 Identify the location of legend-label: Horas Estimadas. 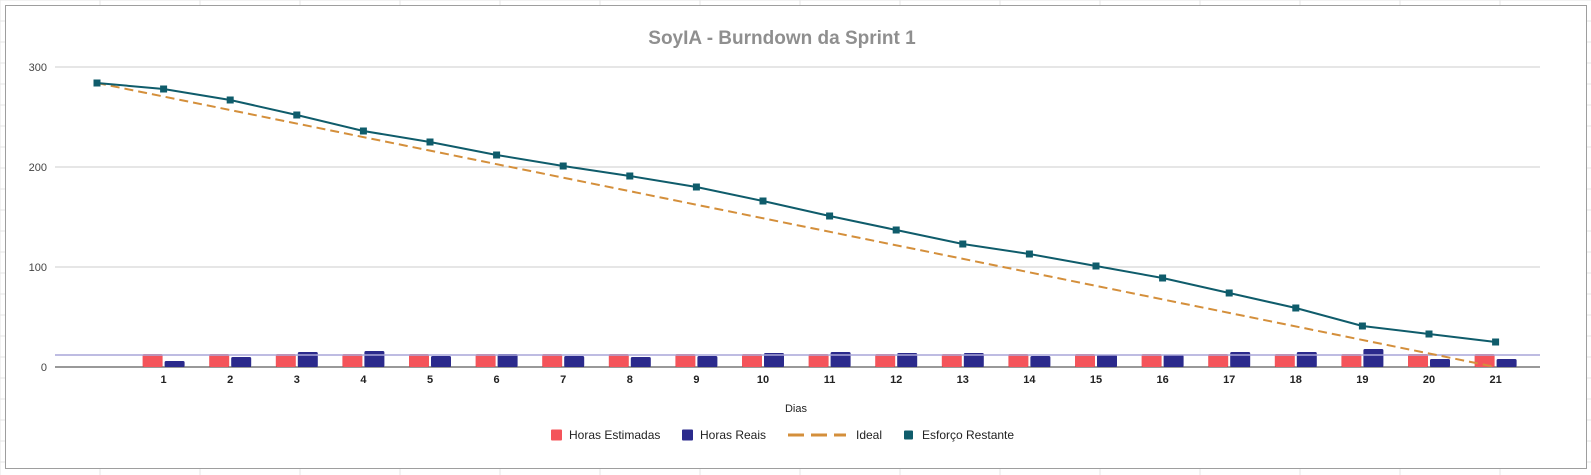
(614, 435).